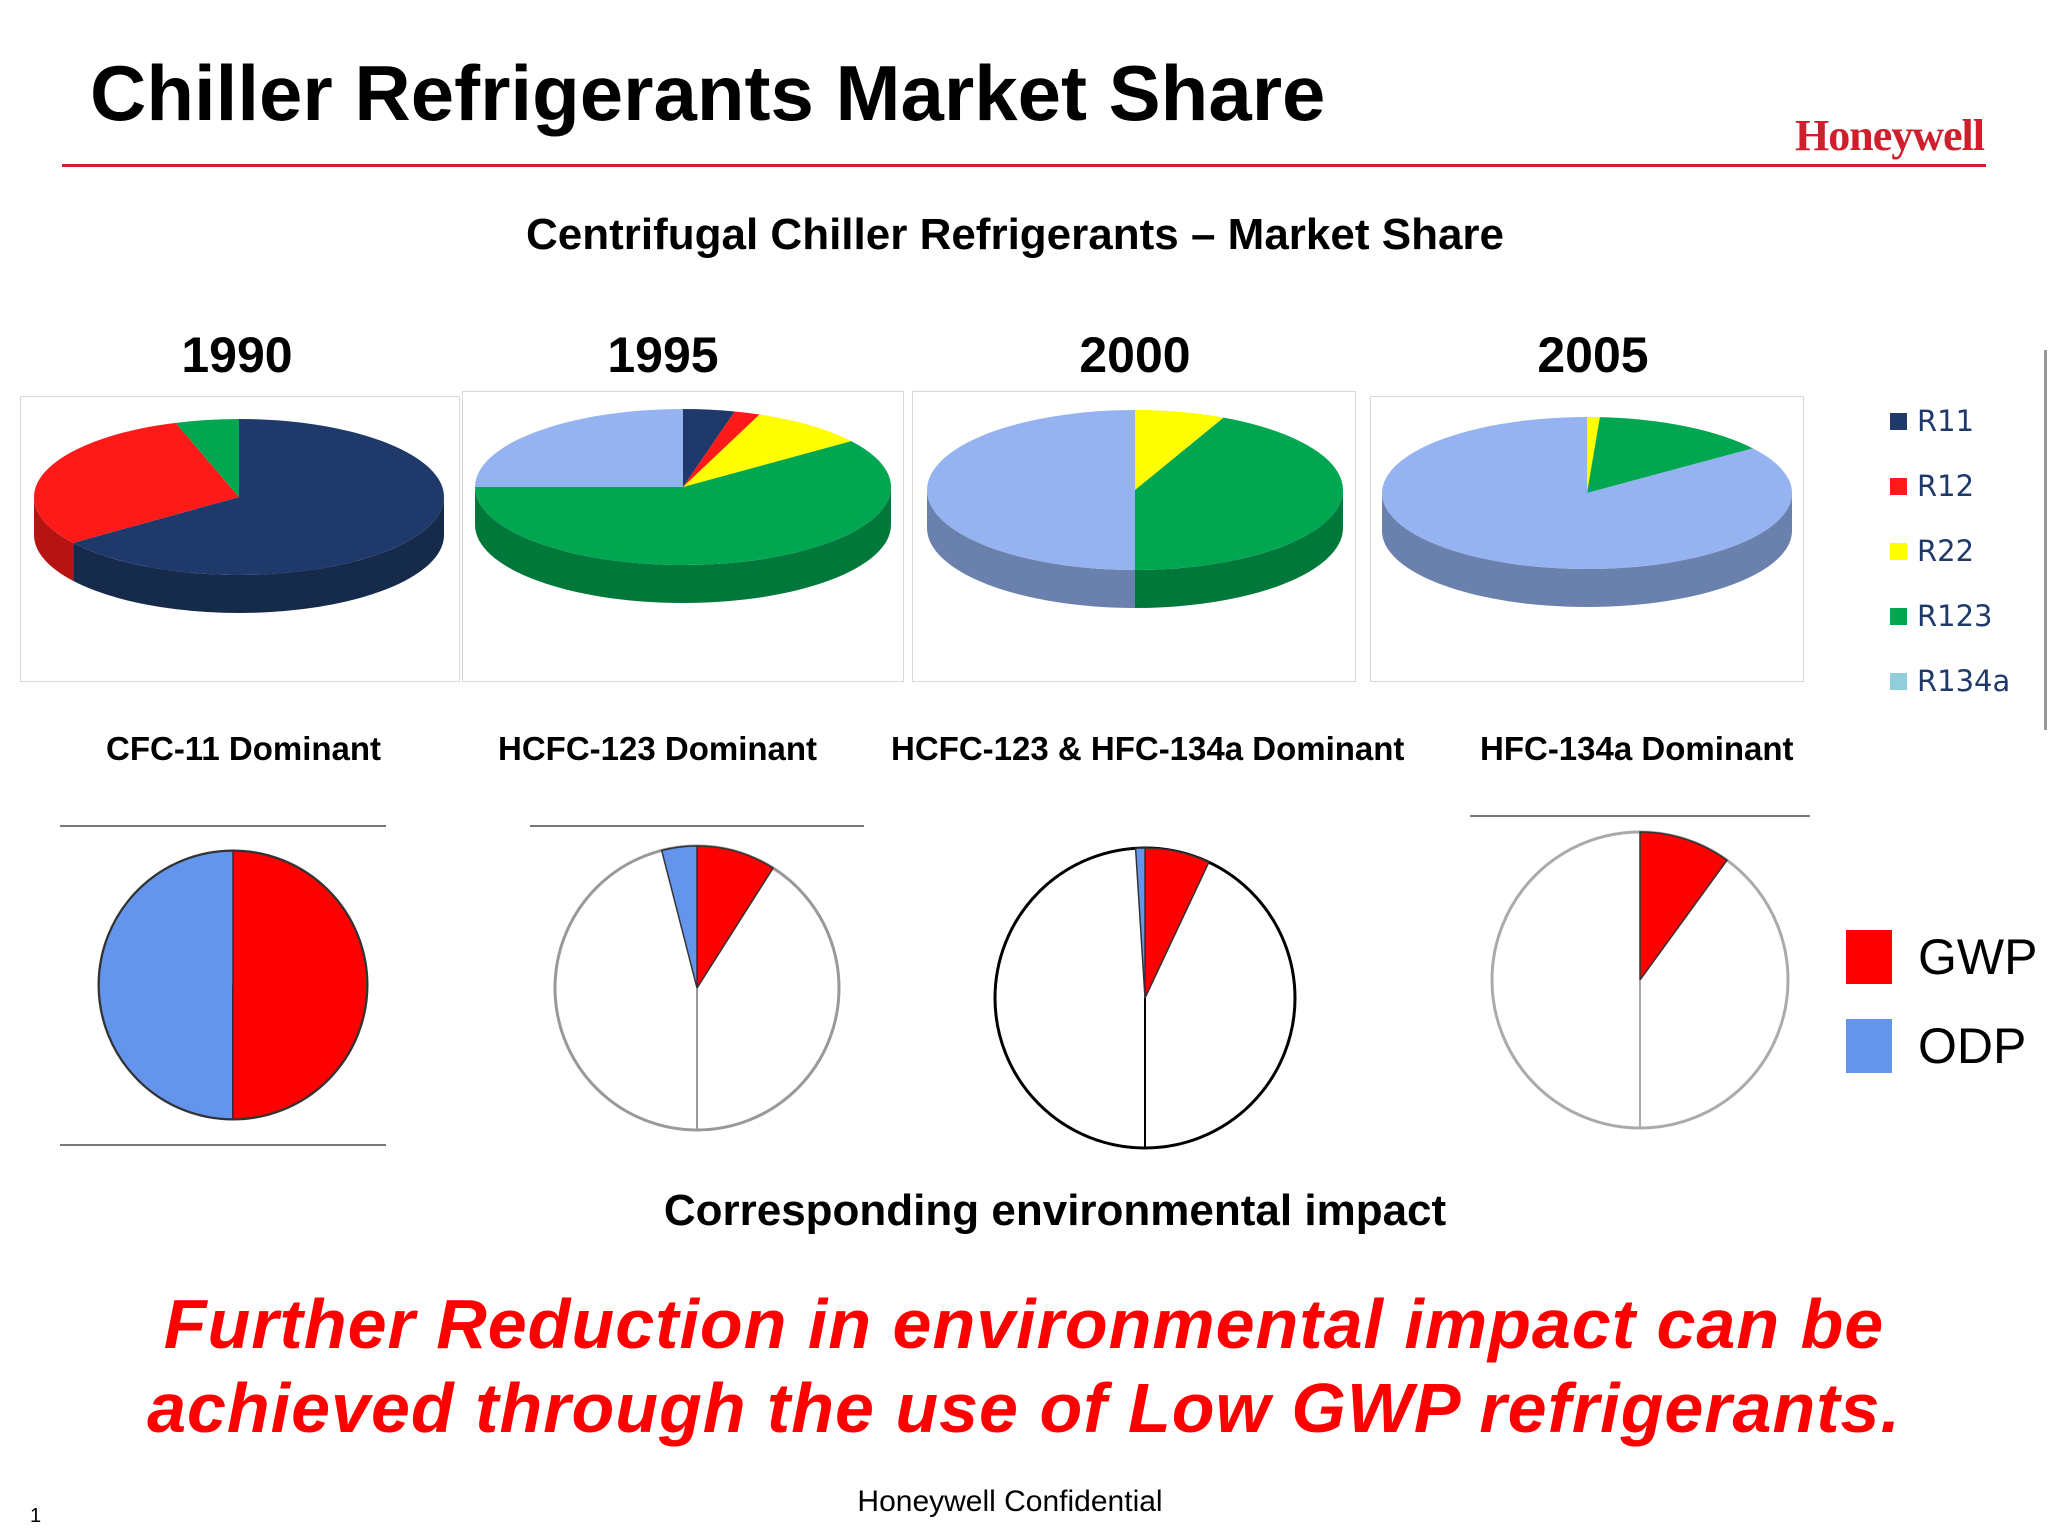 This screenshot has height=1536, width=2048. I want to click on caption-2000: HCFC-123 & HFC-134a Dominant, so click(1148, 748).